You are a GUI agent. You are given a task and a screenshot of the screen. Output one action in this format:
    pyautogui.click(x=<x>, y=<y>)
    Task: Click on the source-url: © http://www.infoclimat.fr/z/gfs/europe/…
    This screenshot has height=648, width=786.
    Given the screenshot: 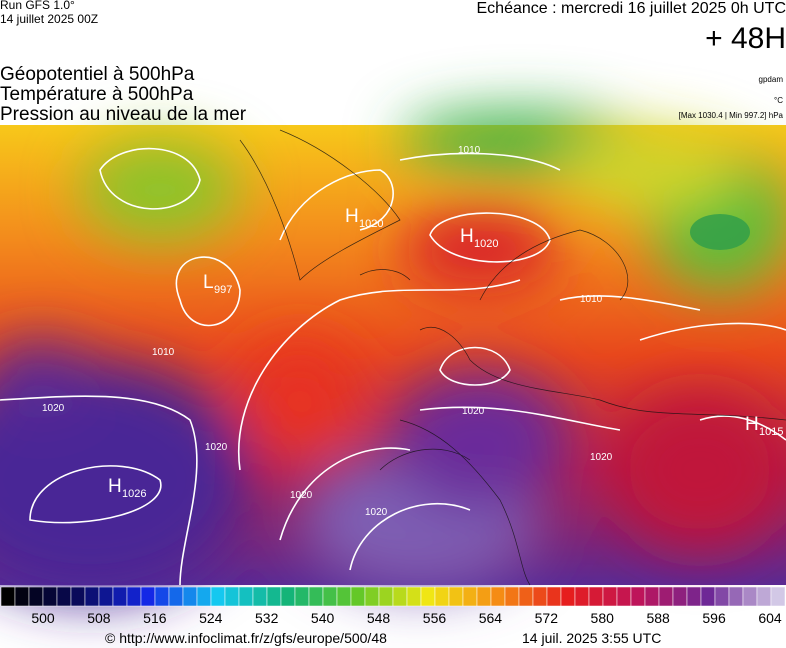 What is the action you would take?
    pyautogui.click(x=246, y=638)
    